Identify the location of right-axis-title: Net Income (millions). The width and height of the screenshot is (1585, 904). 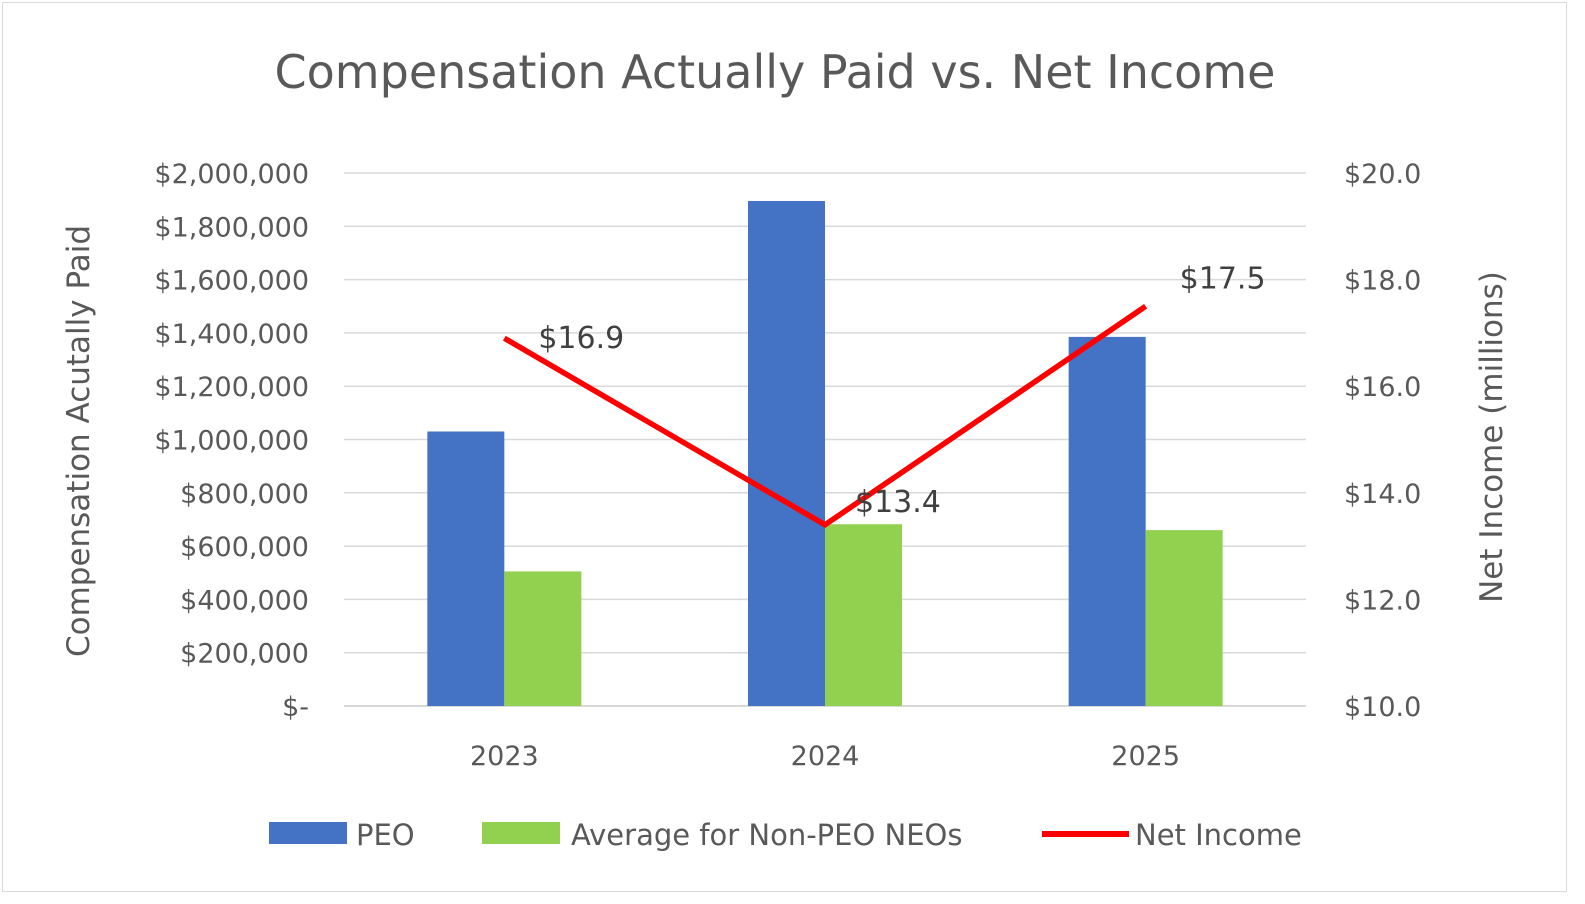
(1492, 437).